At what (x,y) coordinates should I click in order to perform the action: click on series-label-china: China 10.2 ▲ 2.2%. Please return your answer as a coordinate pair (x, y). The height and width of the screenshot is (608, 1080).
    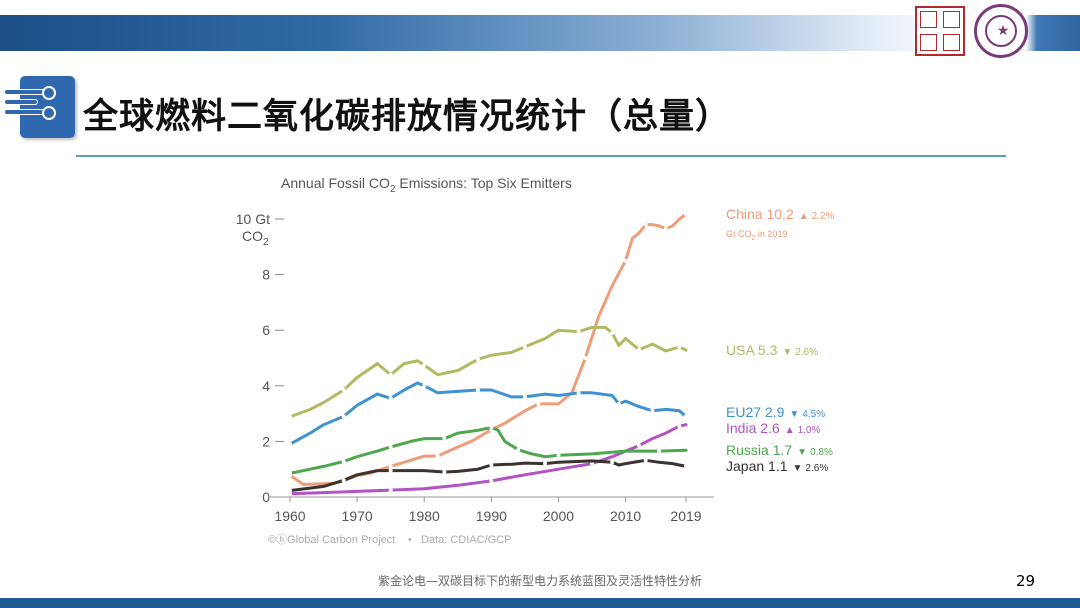
    Looking at the image, I should click on (780, 214).